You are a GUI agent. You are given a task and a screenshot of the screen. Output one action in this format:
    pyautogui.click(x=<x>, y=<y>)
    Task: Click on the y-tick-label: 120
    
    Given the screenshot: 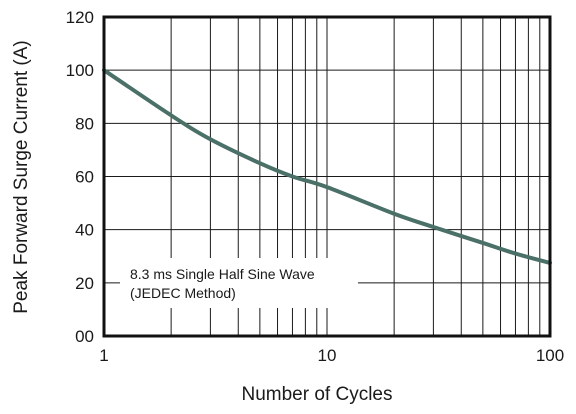 What is the action you would take?
    pyautogui.click(x=80, y=17)
    